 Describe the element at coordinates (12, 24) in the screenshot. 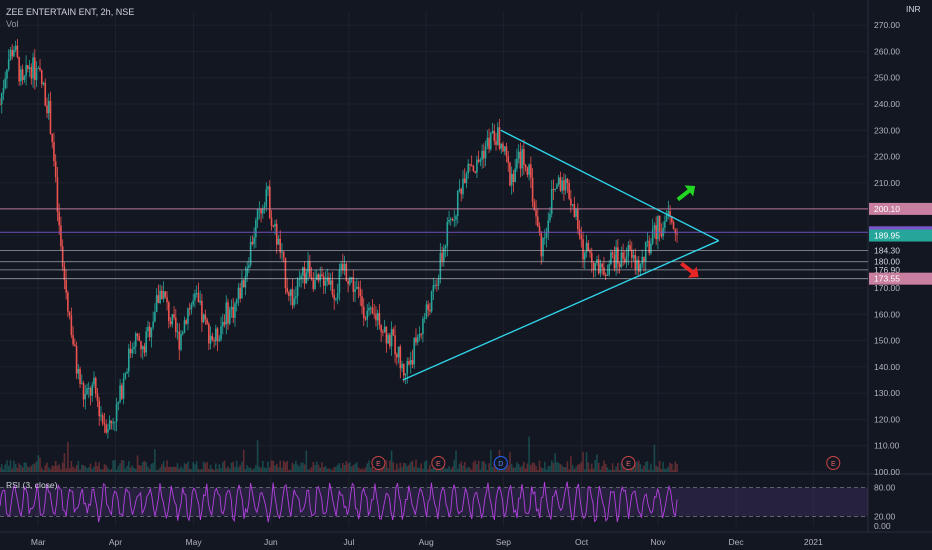

I see `volume-label: Vol` at that location.